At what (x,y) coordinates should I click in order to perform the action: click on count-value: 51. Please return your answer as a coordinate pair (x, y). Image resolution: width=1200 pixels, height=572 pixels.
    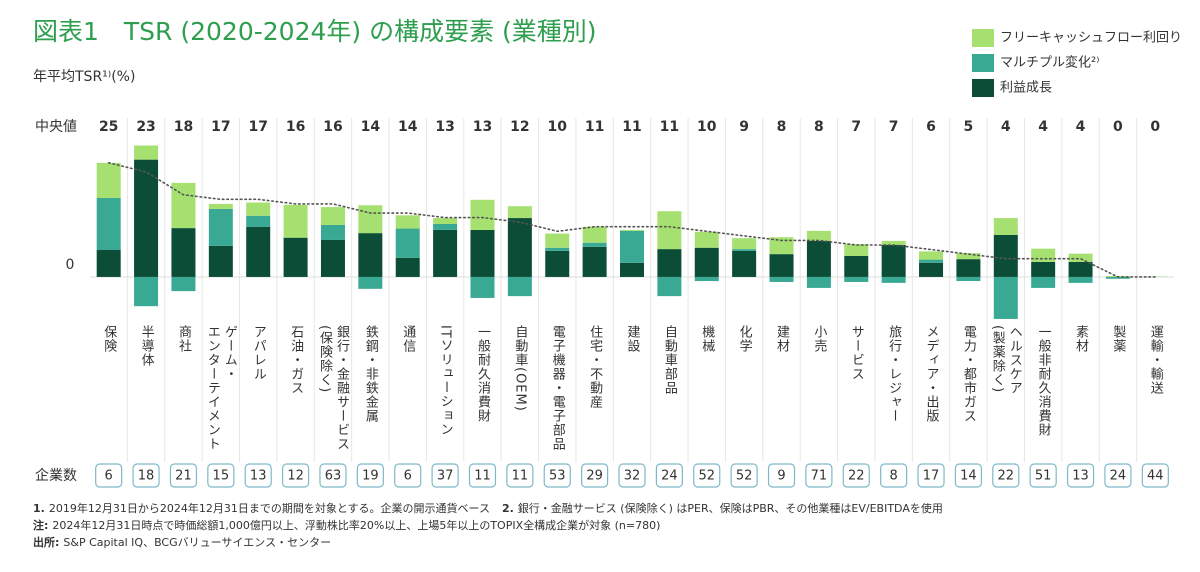
    Looking at the image, I should click on (1043, 476).